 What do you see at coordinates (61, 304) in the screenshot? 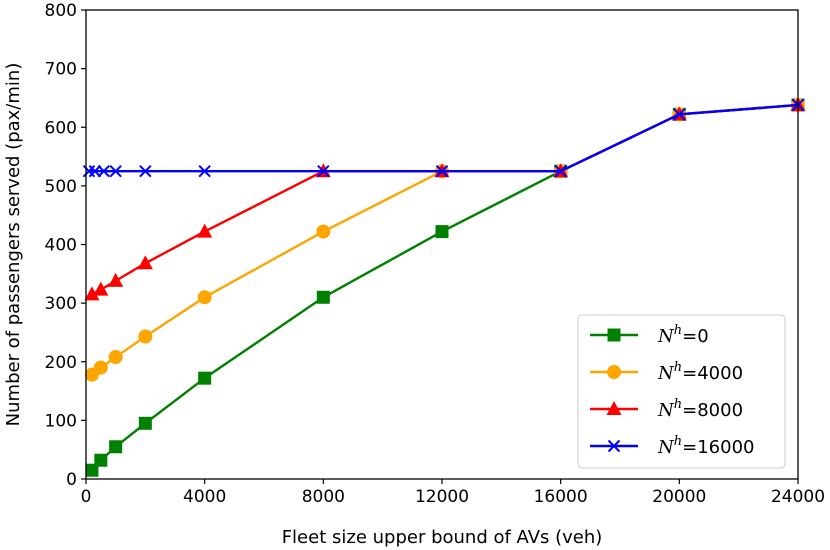
I see `y-tick-label: 300` at bounding box center [61, 304].